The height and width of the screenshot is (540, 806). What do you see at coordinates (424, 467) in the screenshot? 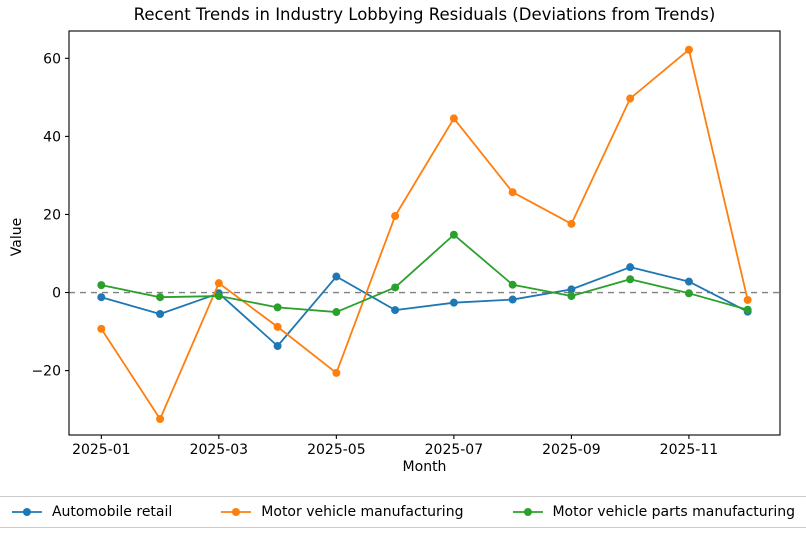
I see `x-axis-label: Month` at bounding box center [424, 467].